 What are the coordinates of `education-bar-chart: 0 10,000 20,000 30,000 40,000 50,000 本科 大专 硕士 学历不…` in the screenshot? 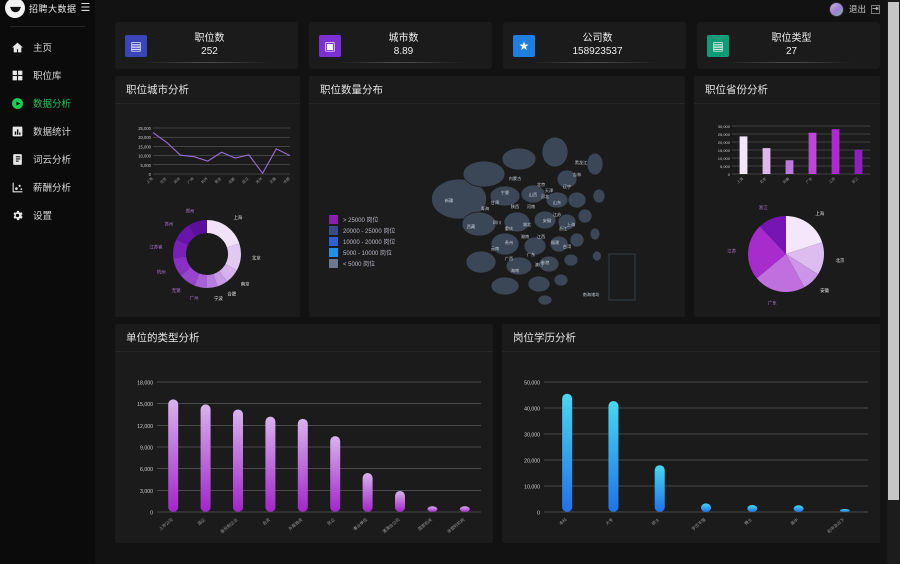 It's located at (691, 447).